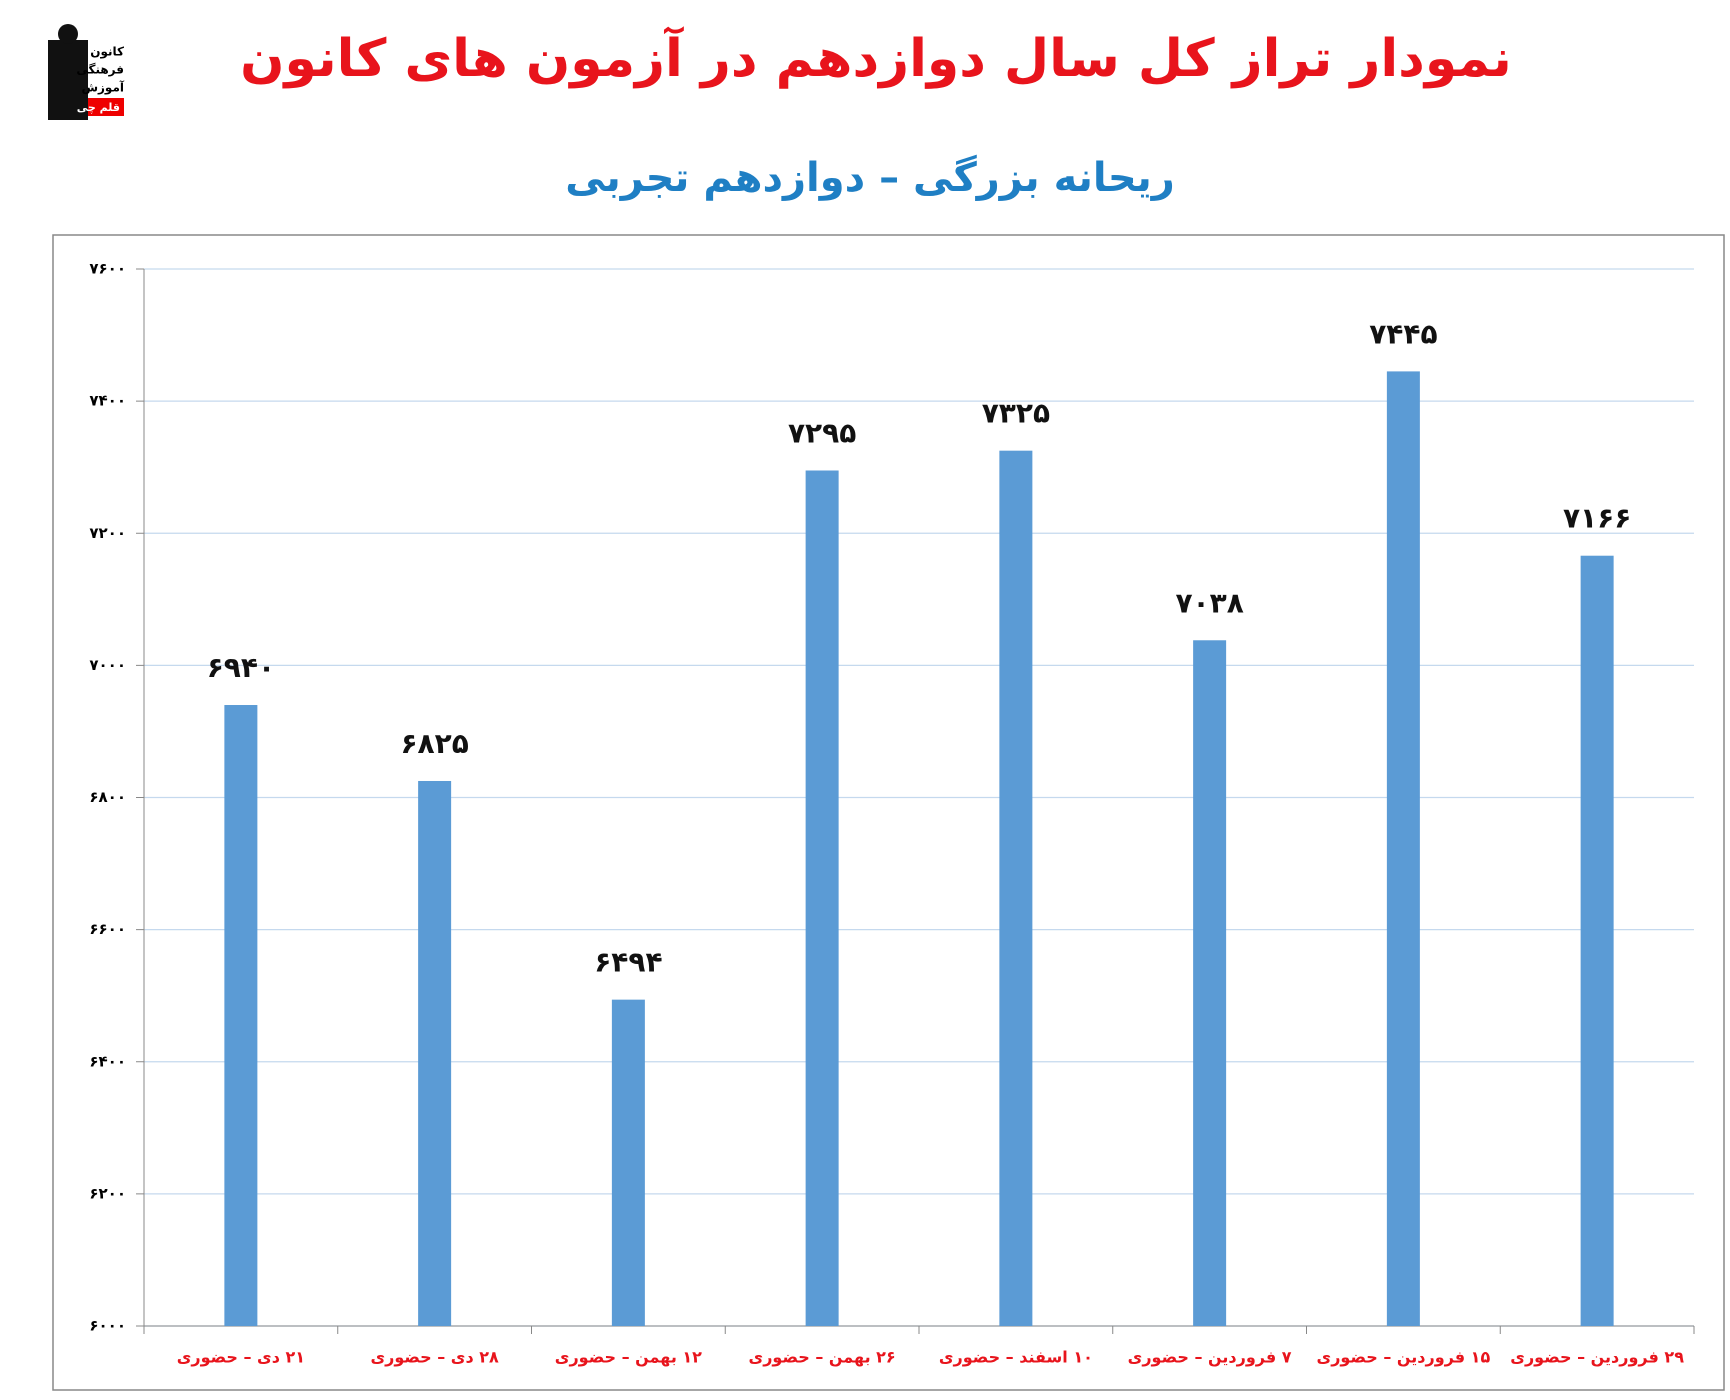  Describe the element at coordinates (628, 1357) in the screenshot. I see `x-tick-label: ۱۲ بهمن – حضوری` at that location.